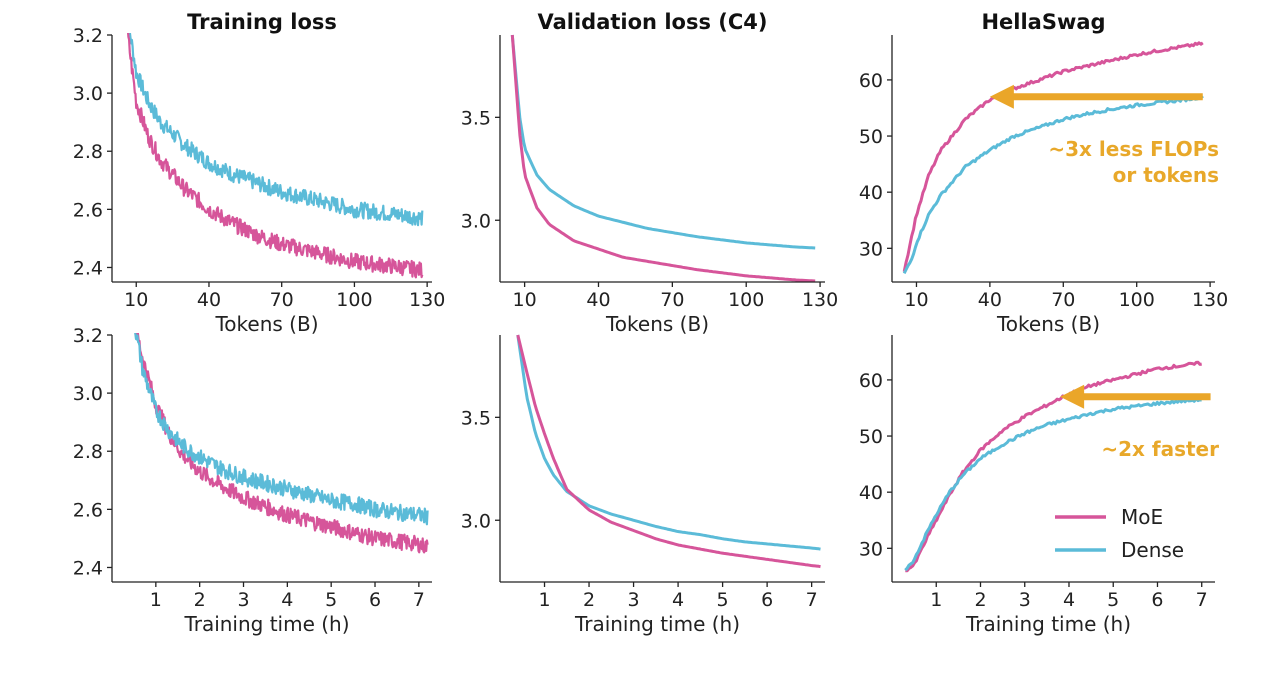 This screenshot has height=674, width=1264. I want to click on legend-label: Dense, so click(1152, 550).